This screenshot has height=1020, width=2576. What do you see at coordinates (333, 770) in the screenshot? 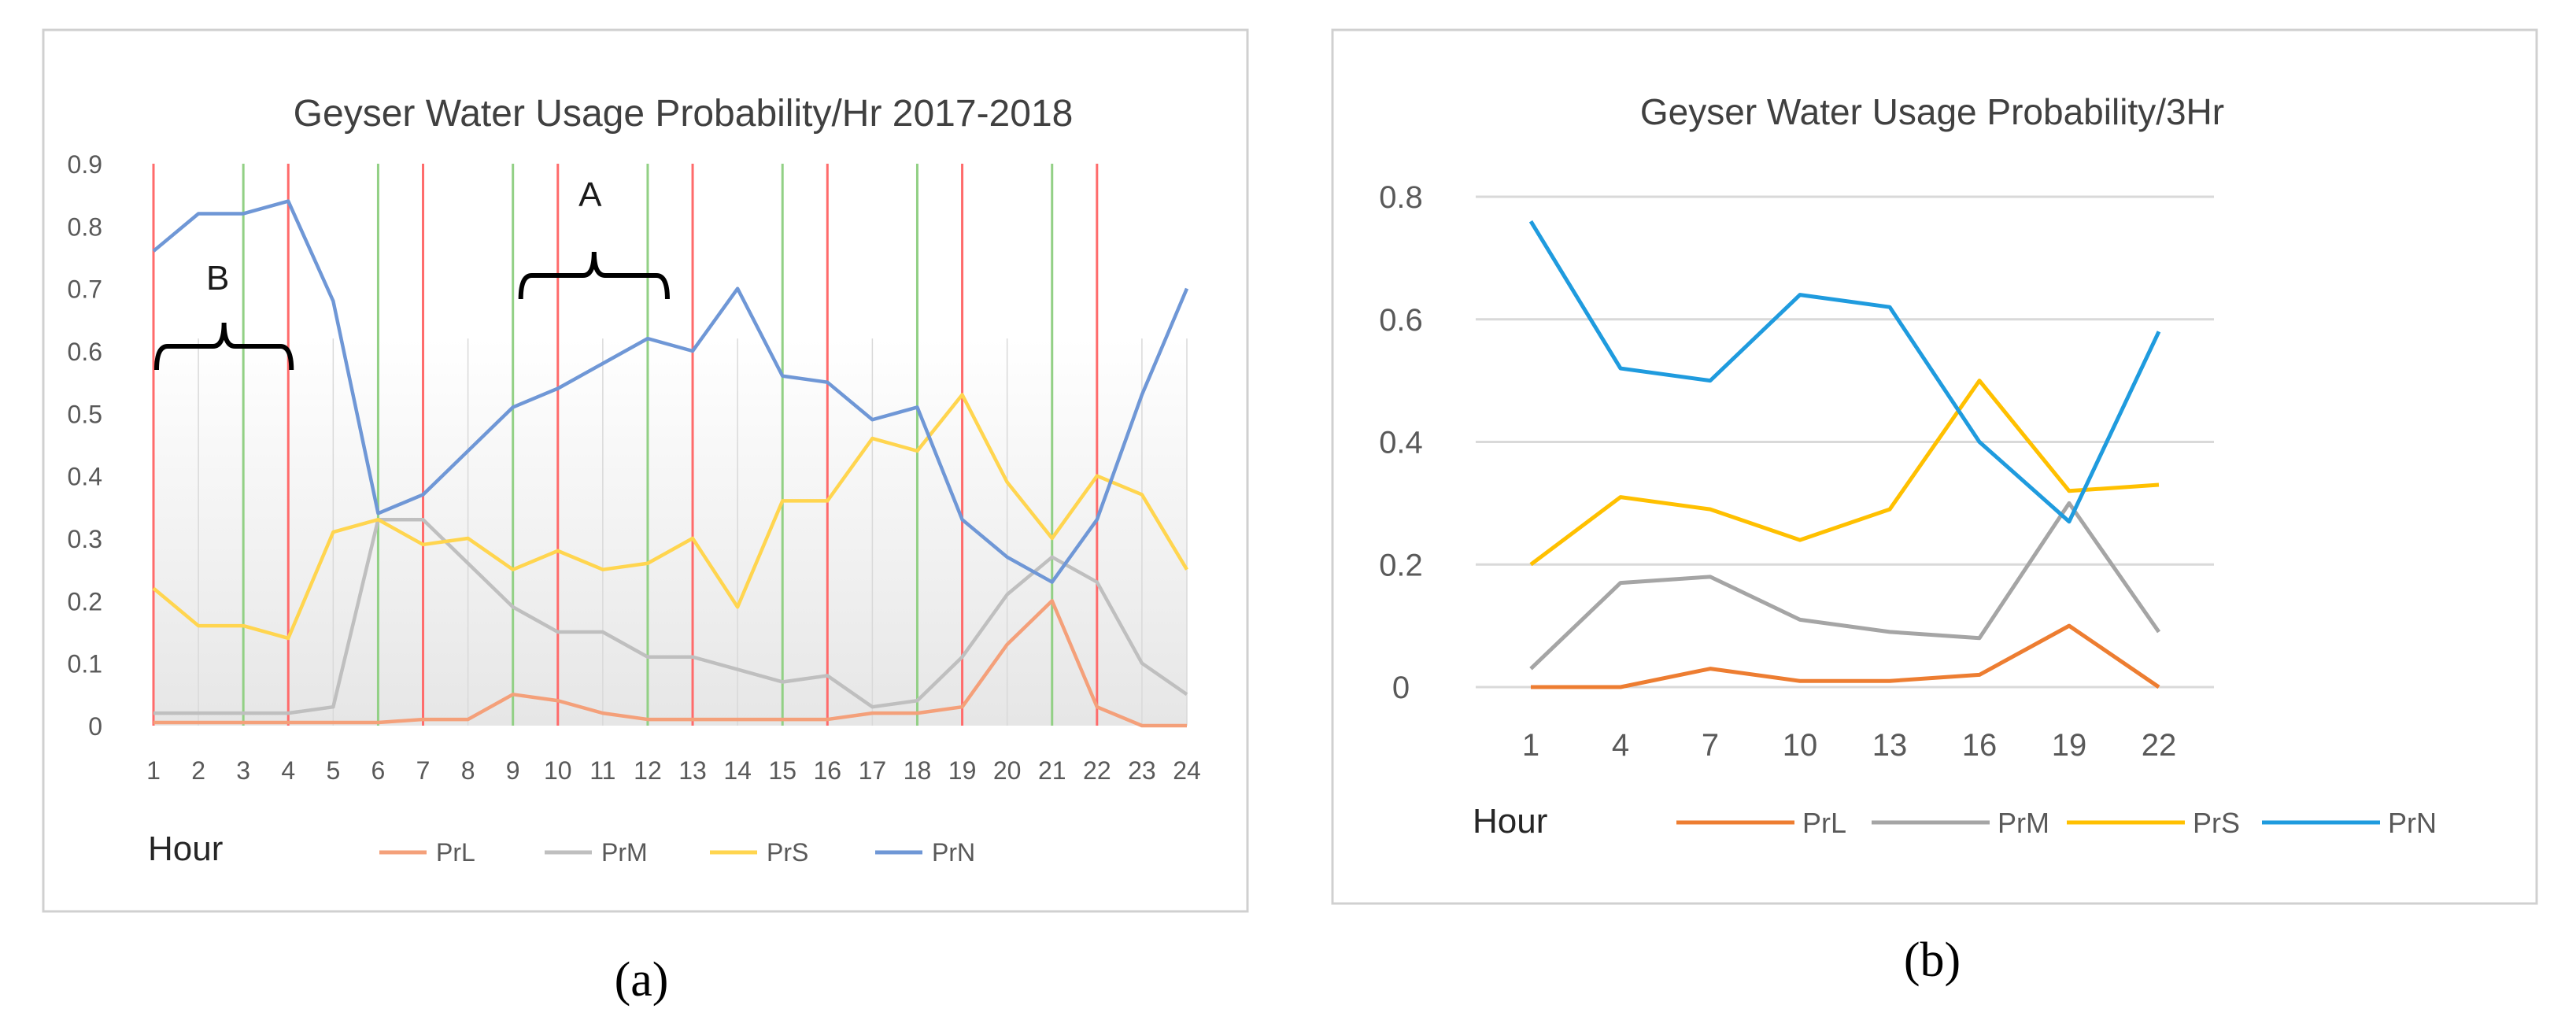
I see `x-tick-label: 5` at bounding box center [333, 770].